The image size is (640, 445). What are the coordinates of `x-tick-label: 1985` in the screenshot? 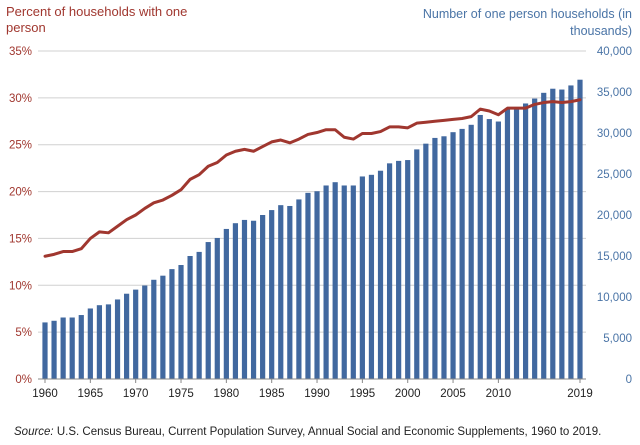 It's located at (272, 394).